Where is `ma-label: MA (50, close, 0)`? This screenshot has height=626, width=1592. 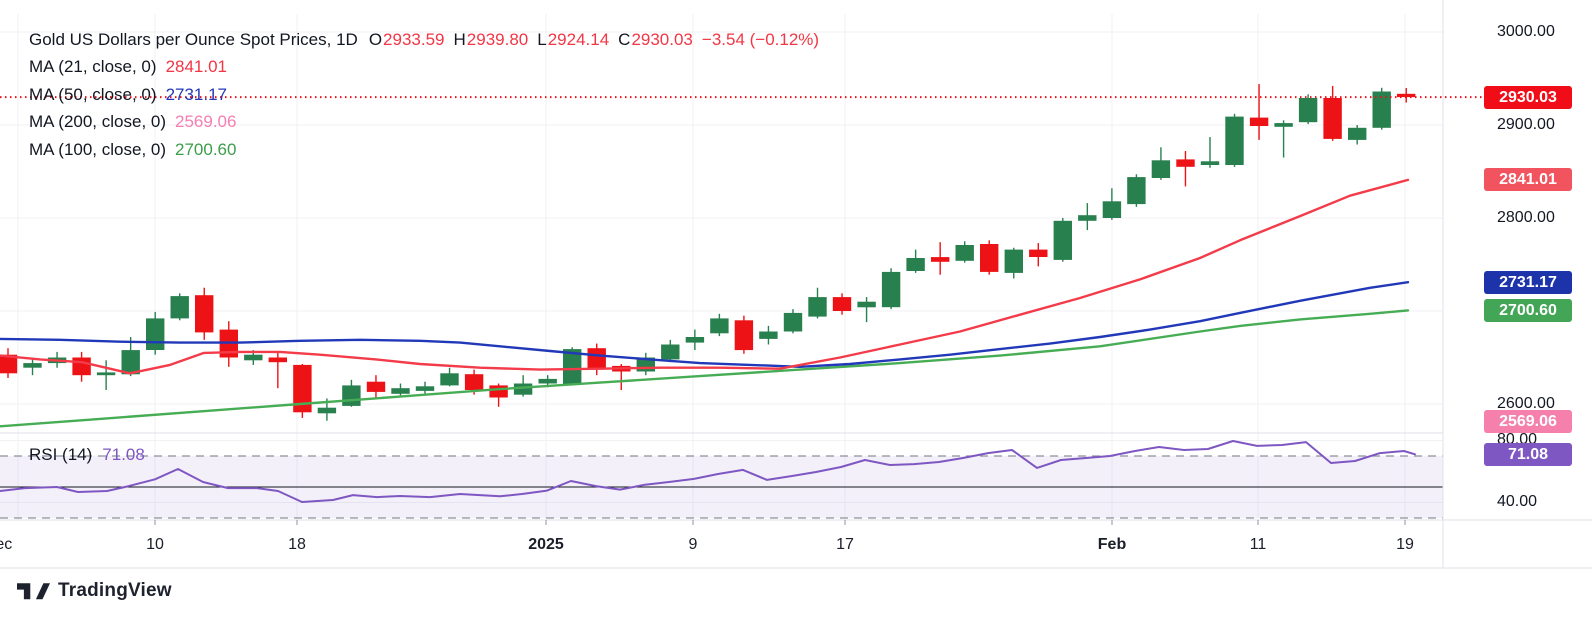
ma-label: MA (50, close, 0) is located at coordinates (93, 94).